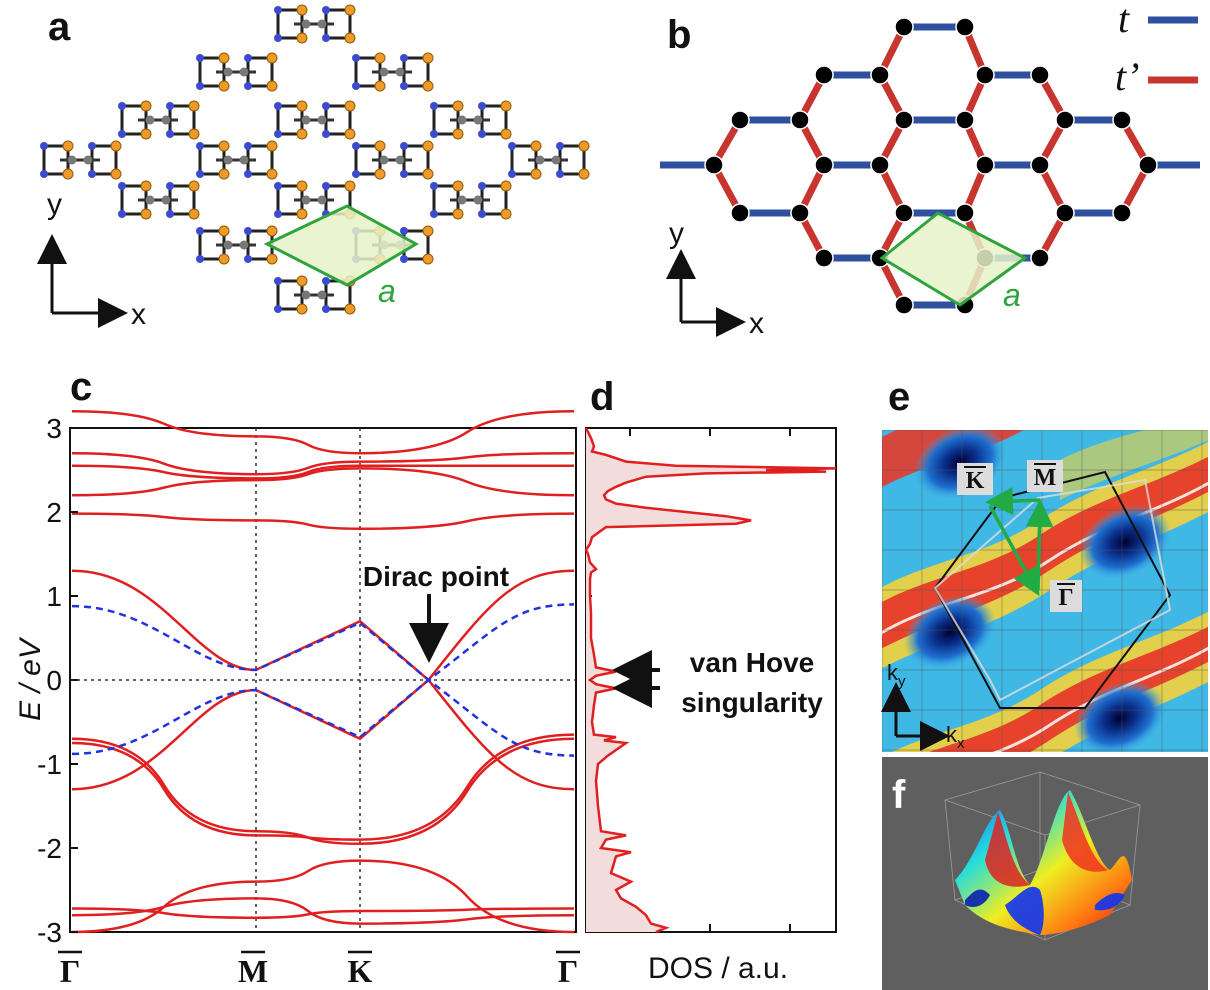 The image size is (1210, 990). Describe the element at coordinates (315, 159) in the screenshot. I see `molecule-lattice` at that location.